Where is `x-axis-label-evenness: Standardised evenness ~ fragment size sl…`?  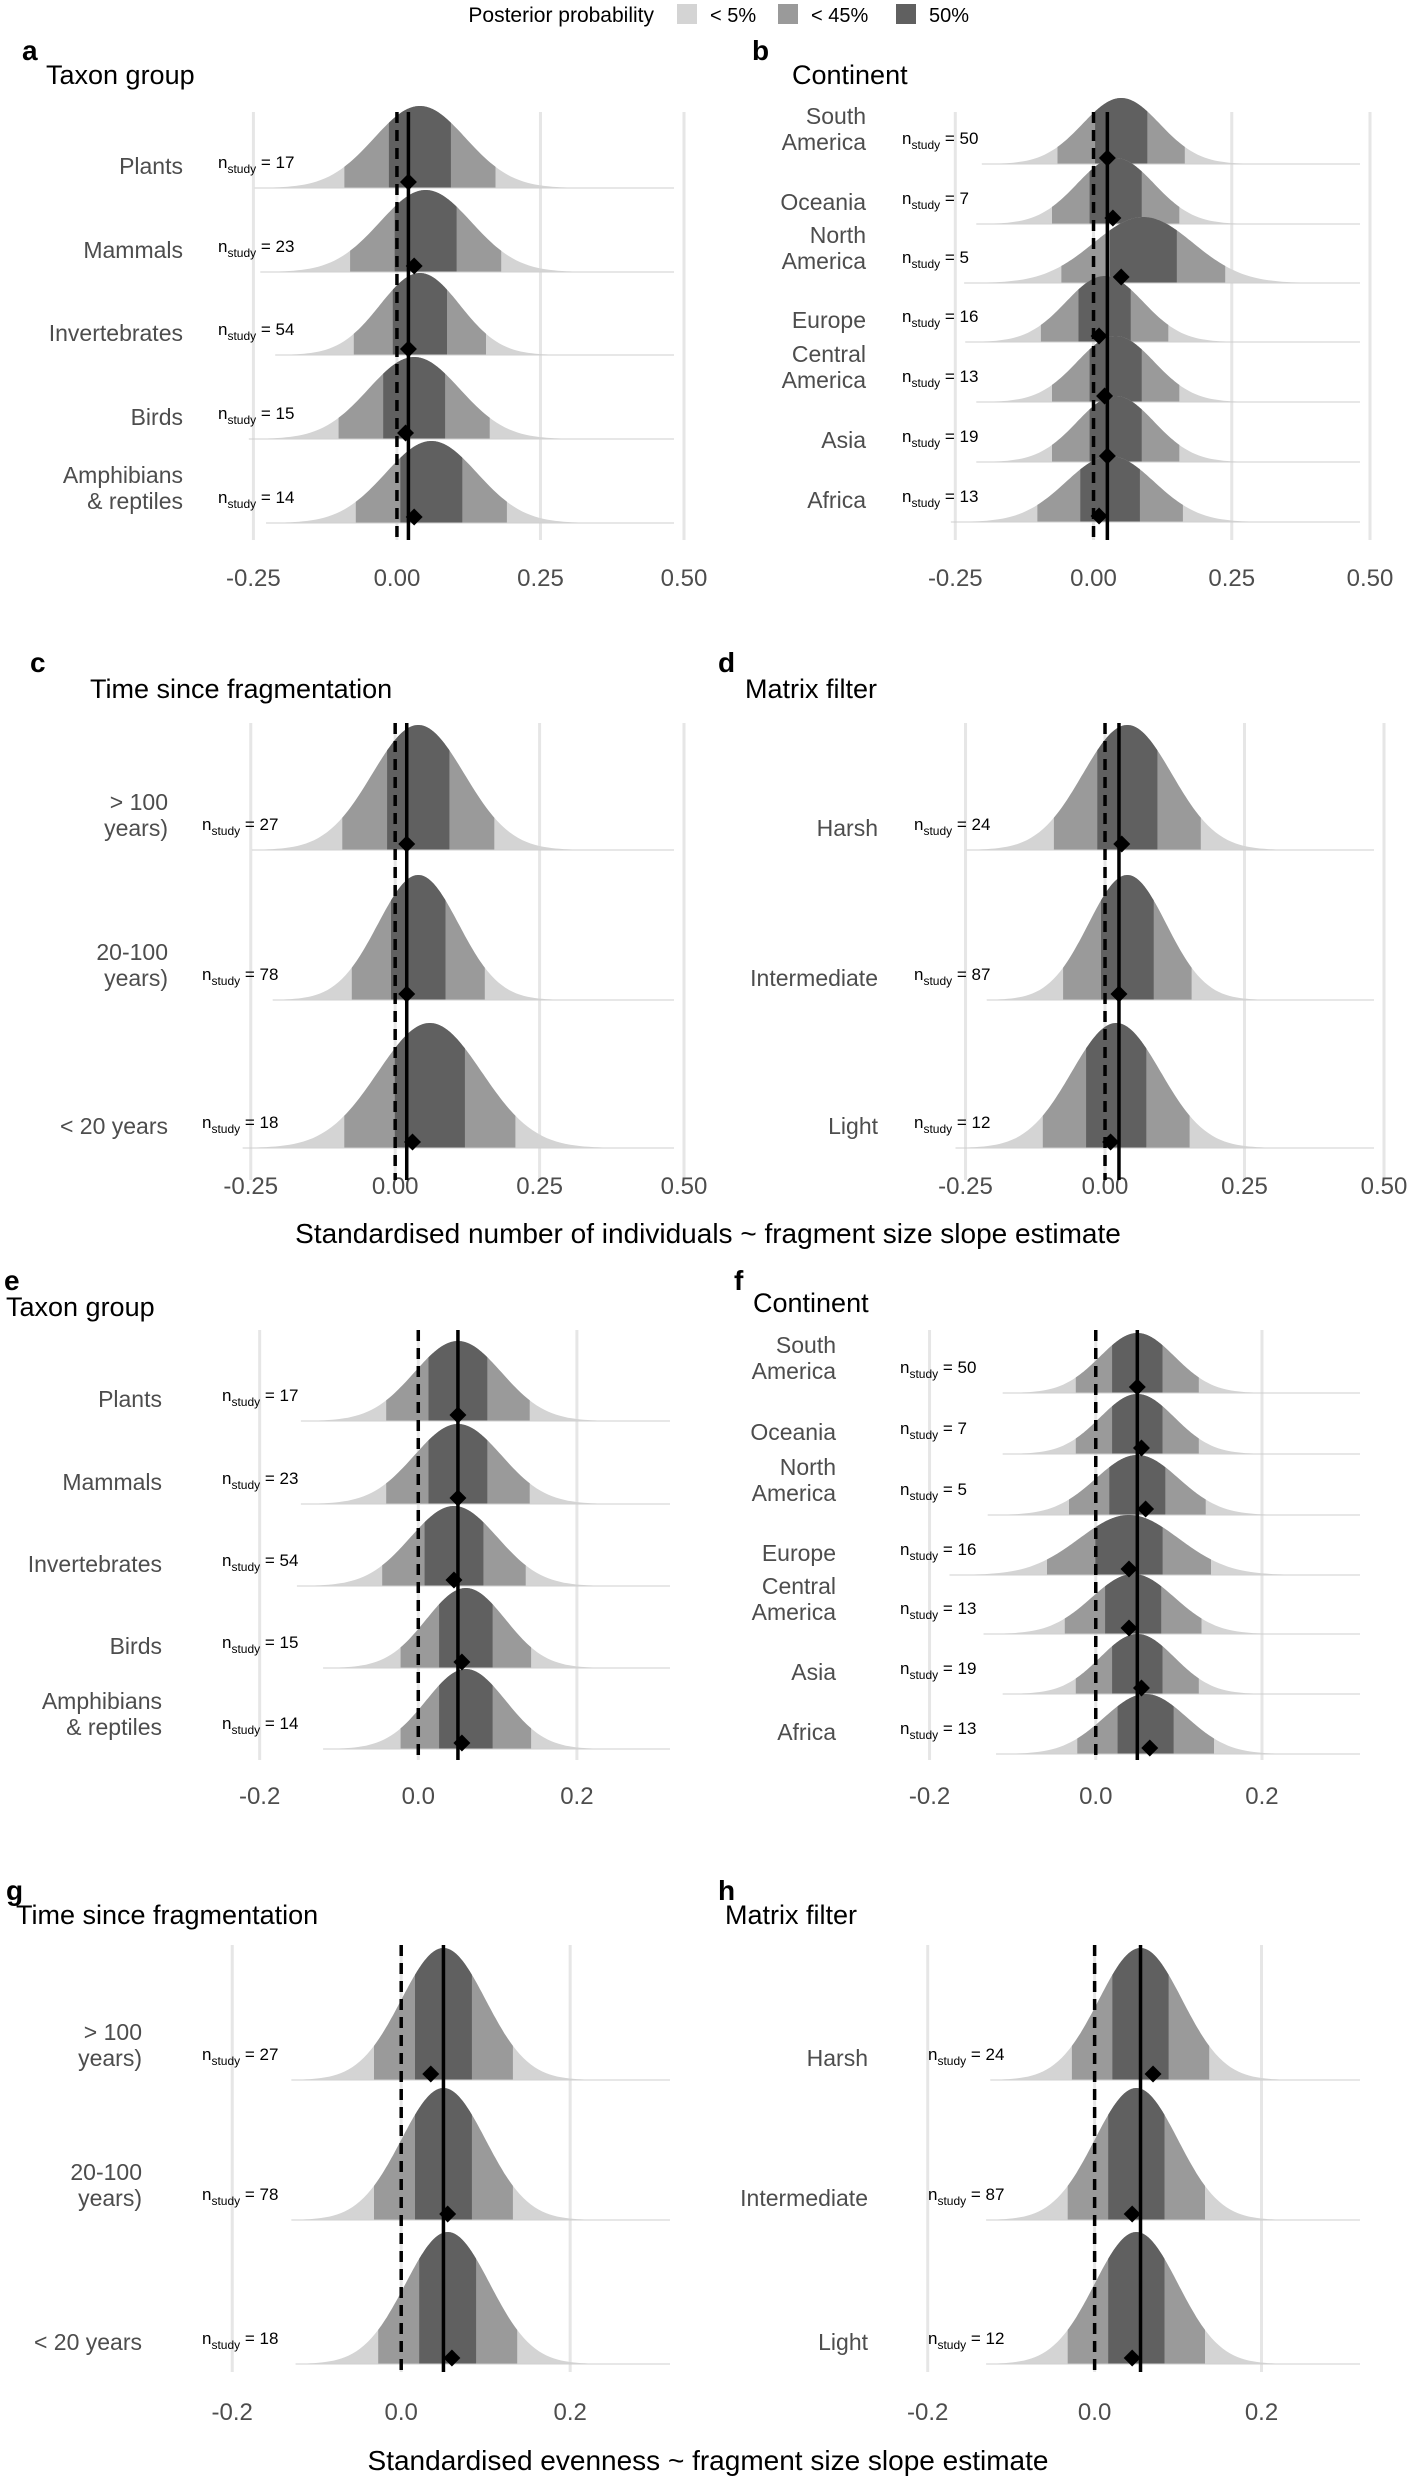 x-axis-label-evenness: Standardised evenness ~ fragment size sl… is located at coordinates (708, 2460).